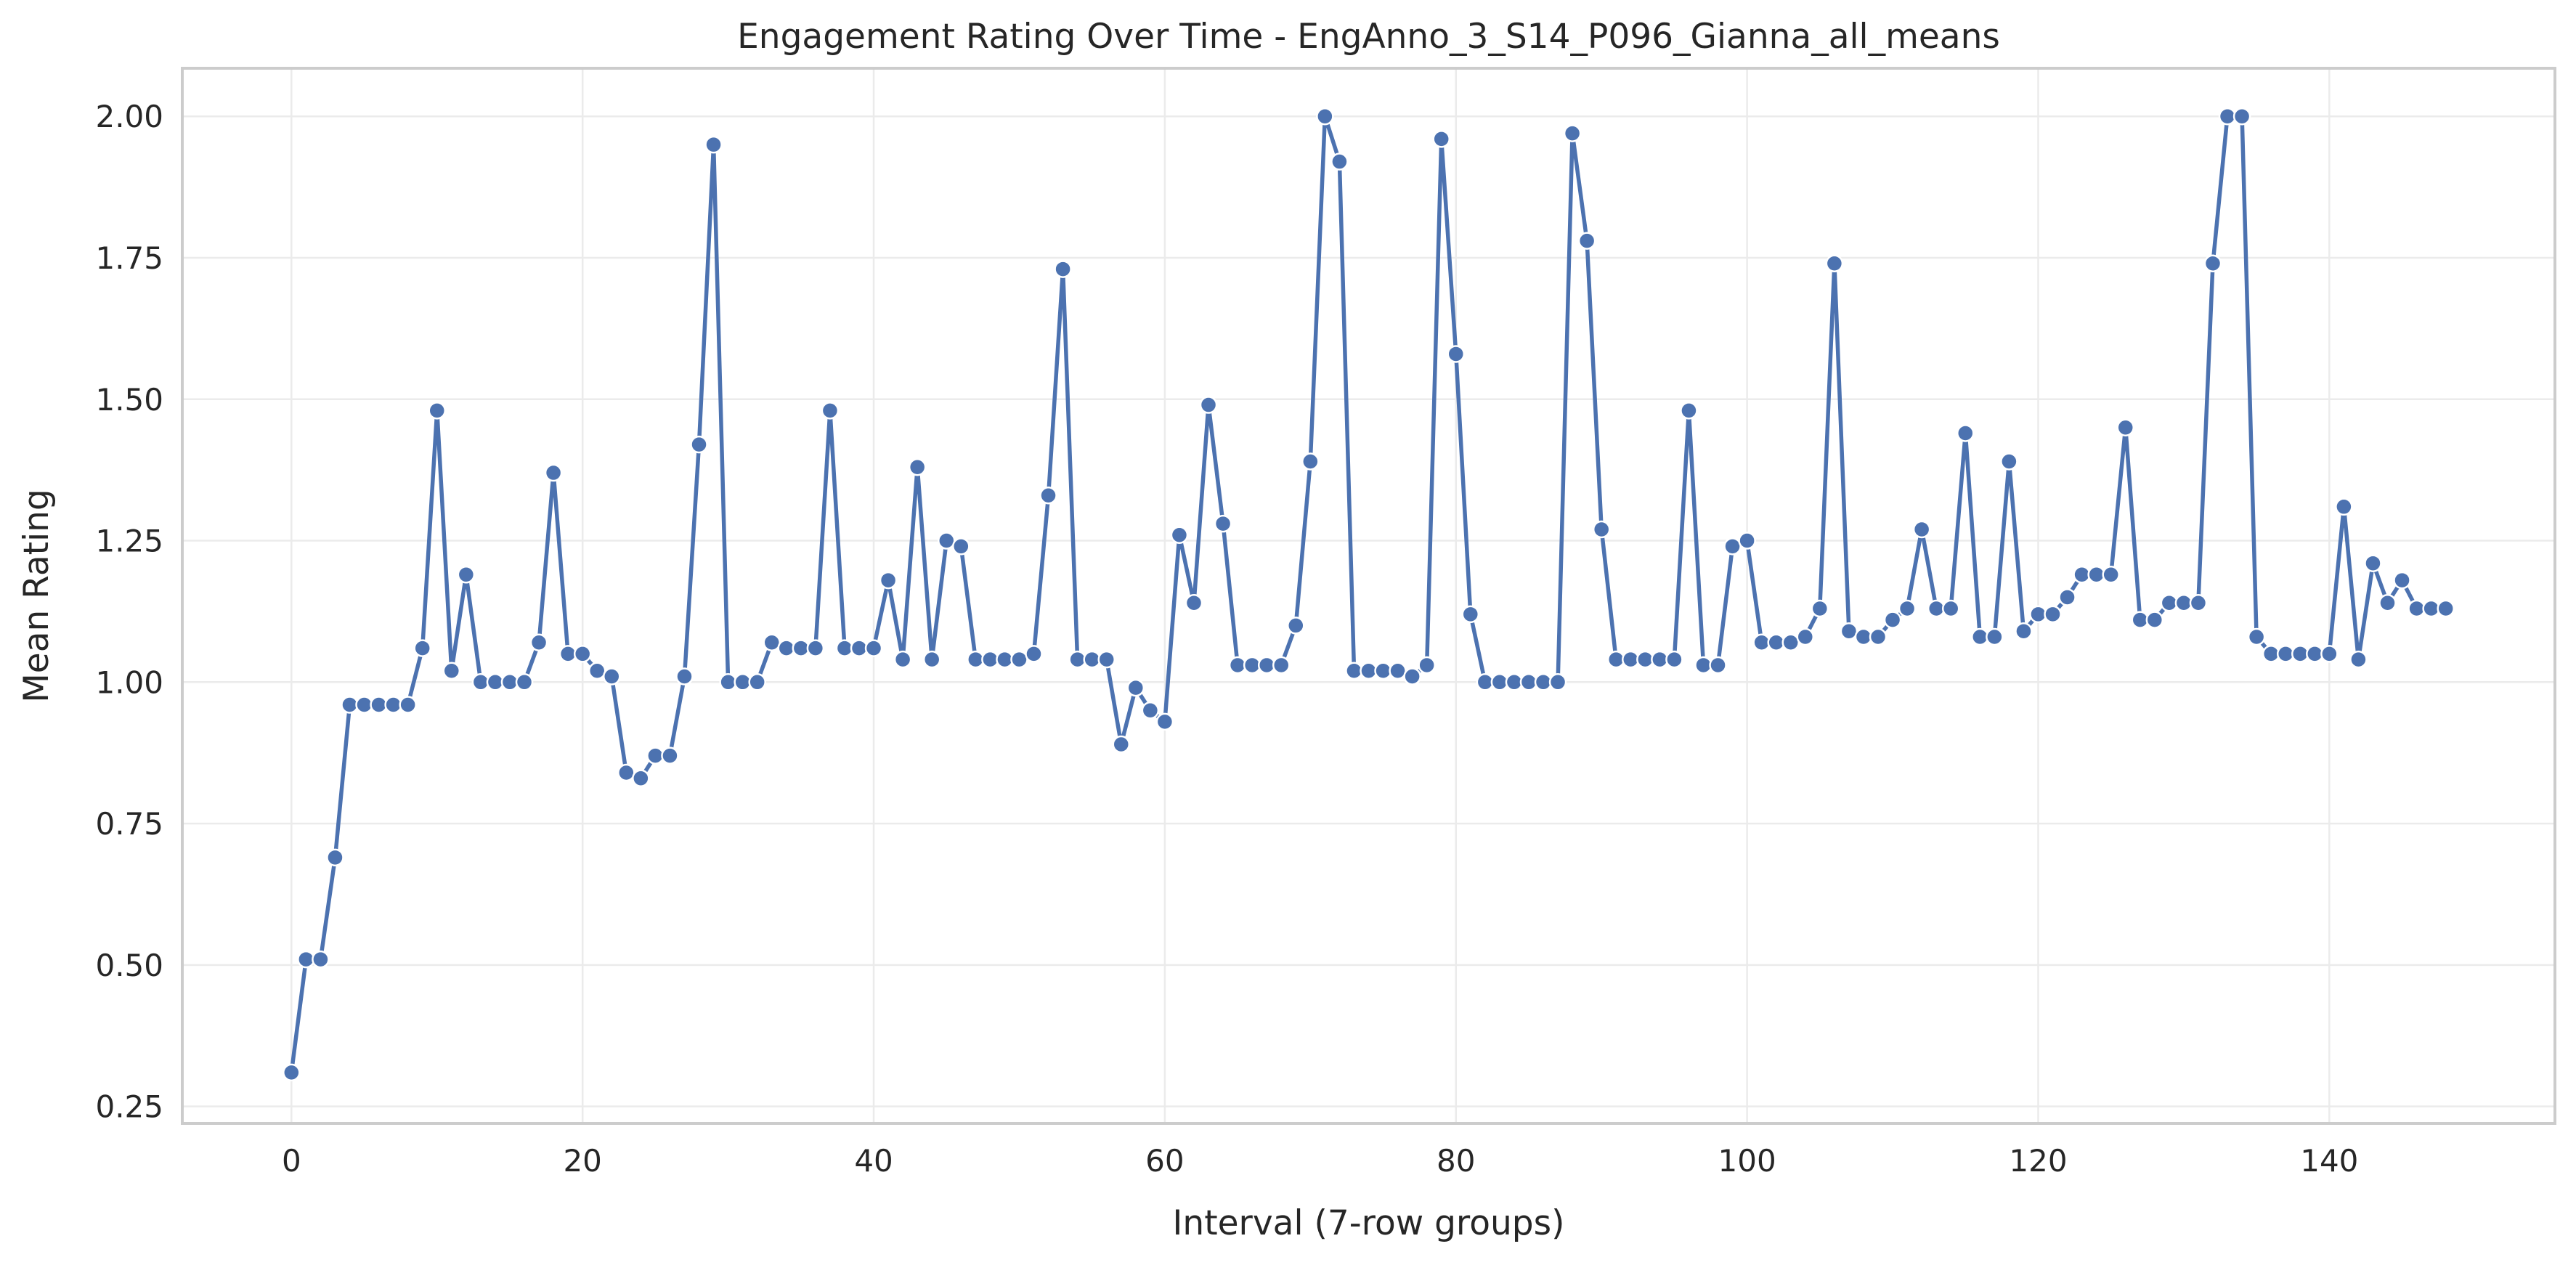 The image size is (2576, 1265). I want to click on y-tick-label: 0.50, so click(129, 966).